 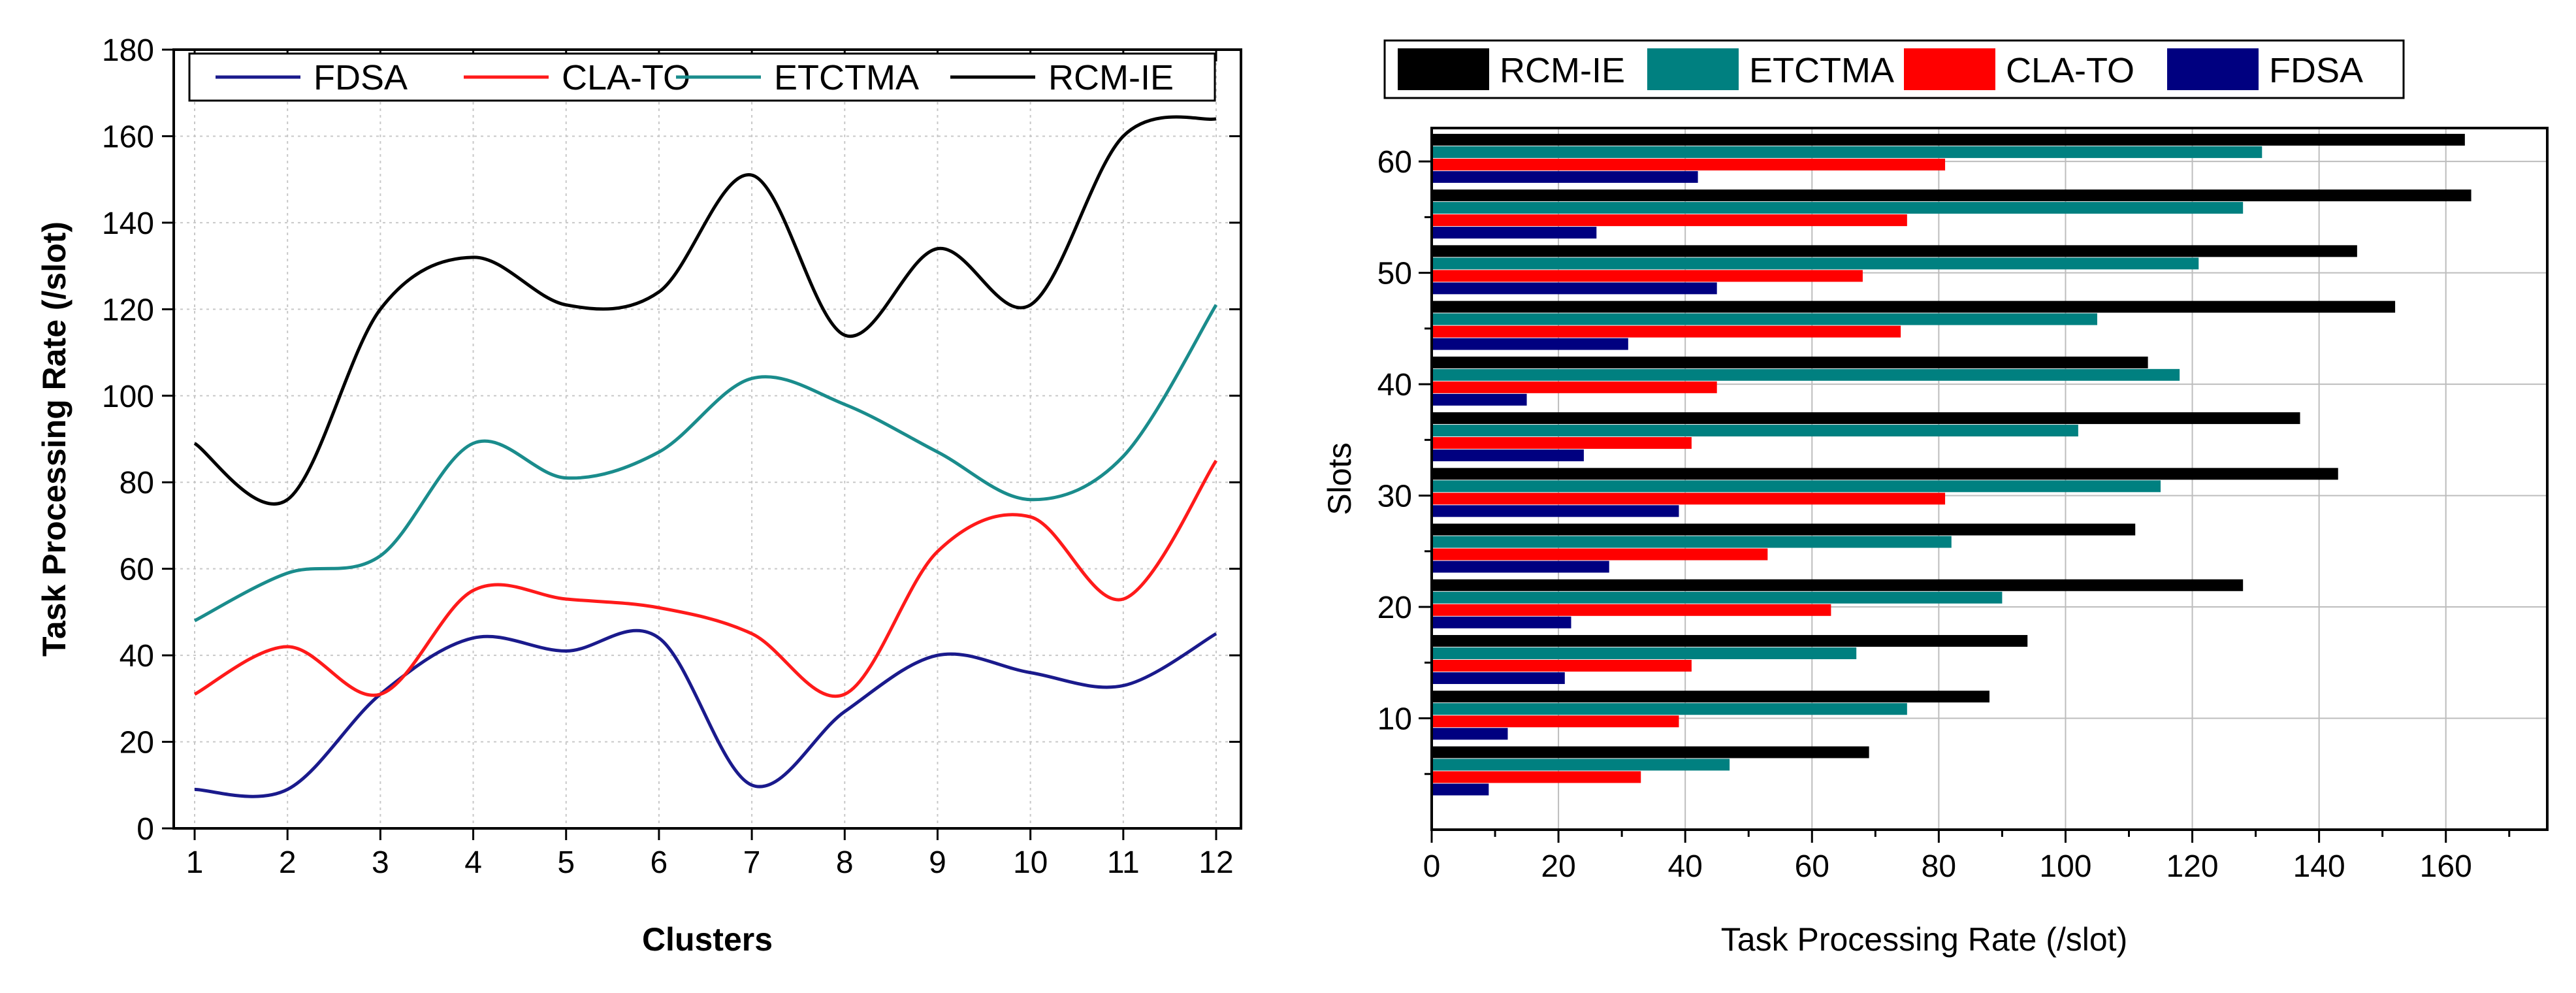 I want to click on y-axis-title: Task Processing Rate (/slot), so click(x=54, y=439).